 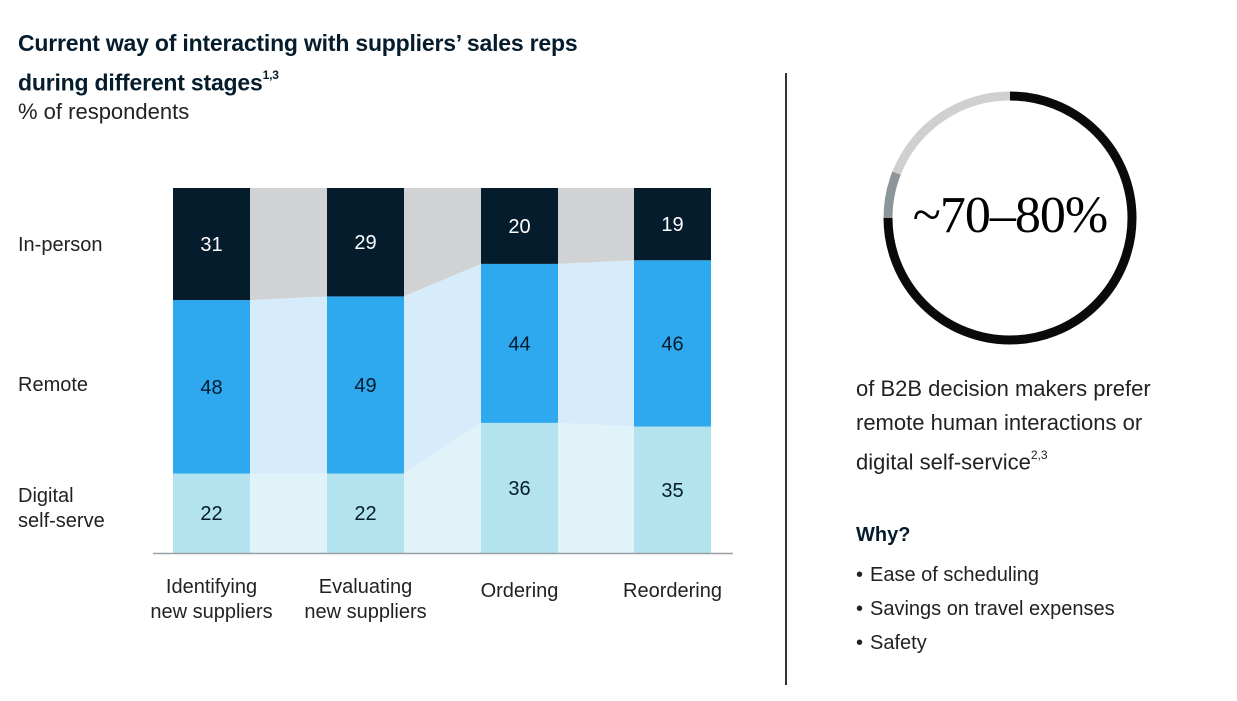 What do you see at coordinates (61, 509) in the screenshot?
I see `row-label-digital-self-serve: Digital self-serve` at bounding box center [61, 509].